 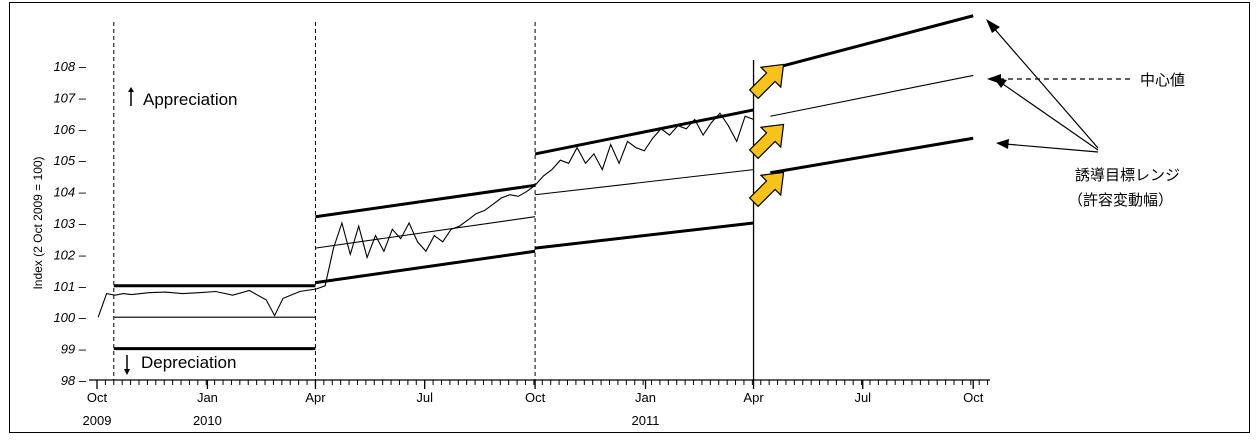 What do you see at coordinates (646, 420) in the screenshot?
I see `x-year-label: 2011` at bounding box center [646, 420].